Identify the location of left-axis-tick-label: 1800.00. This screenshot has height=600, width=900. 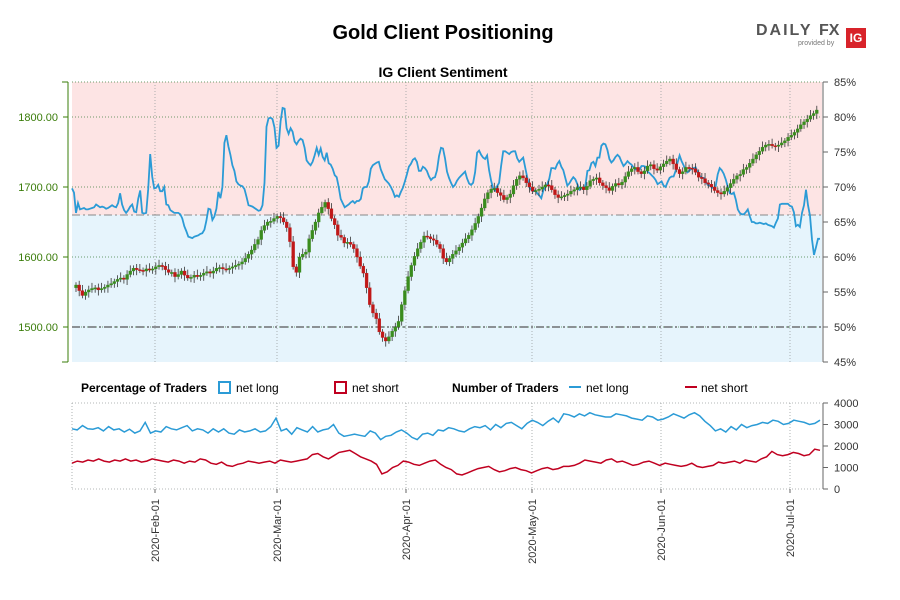
(38, 118).